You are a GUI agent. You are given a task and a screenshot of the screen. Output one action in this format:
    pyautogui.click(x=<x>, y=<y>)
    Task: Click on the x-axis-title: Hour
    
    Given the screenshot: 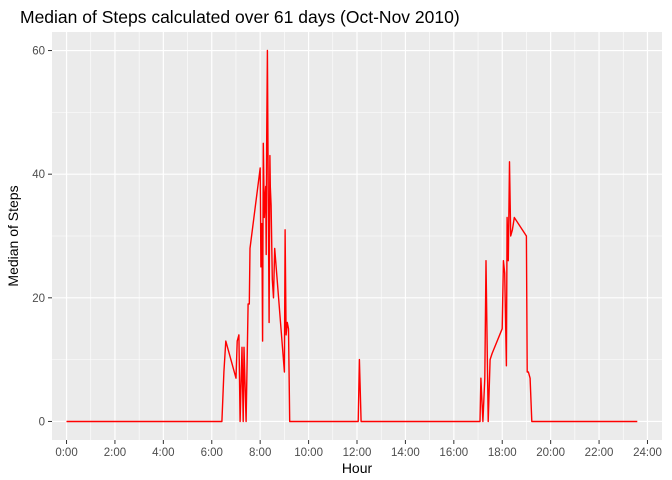 What is the action you would take?
    pyautogui.click(x=357, y=468)
    